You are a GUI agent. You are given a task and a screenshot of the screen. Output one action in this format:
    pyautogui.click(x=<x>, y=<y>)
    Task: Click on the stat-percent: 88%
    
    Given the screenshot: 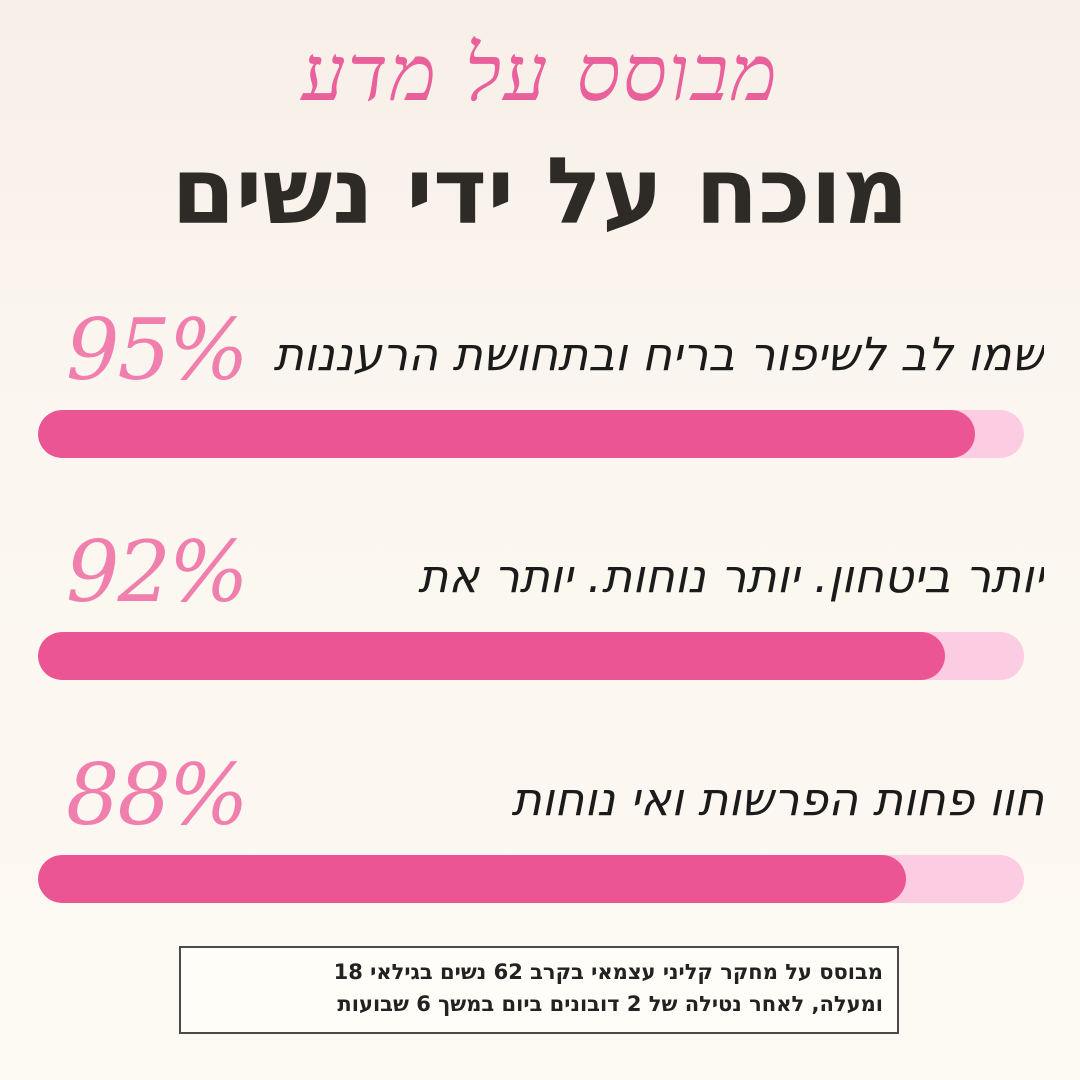 What is the action you would take?
    pyautogui.click(x=157, y=795)
    